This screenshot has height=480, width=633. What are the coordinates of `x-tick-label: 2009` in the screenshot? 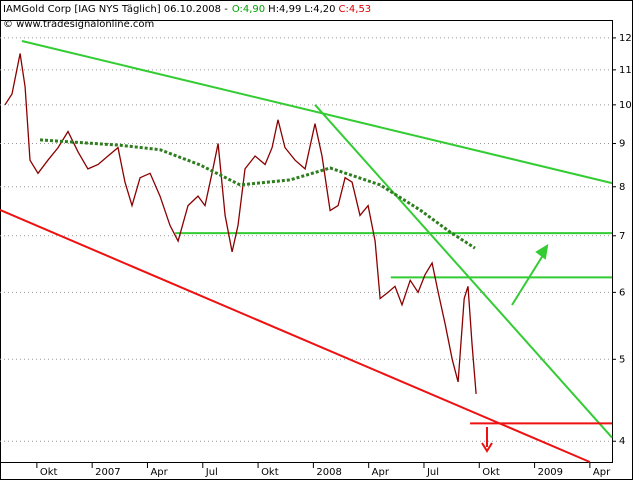 It's located at (550, 472).